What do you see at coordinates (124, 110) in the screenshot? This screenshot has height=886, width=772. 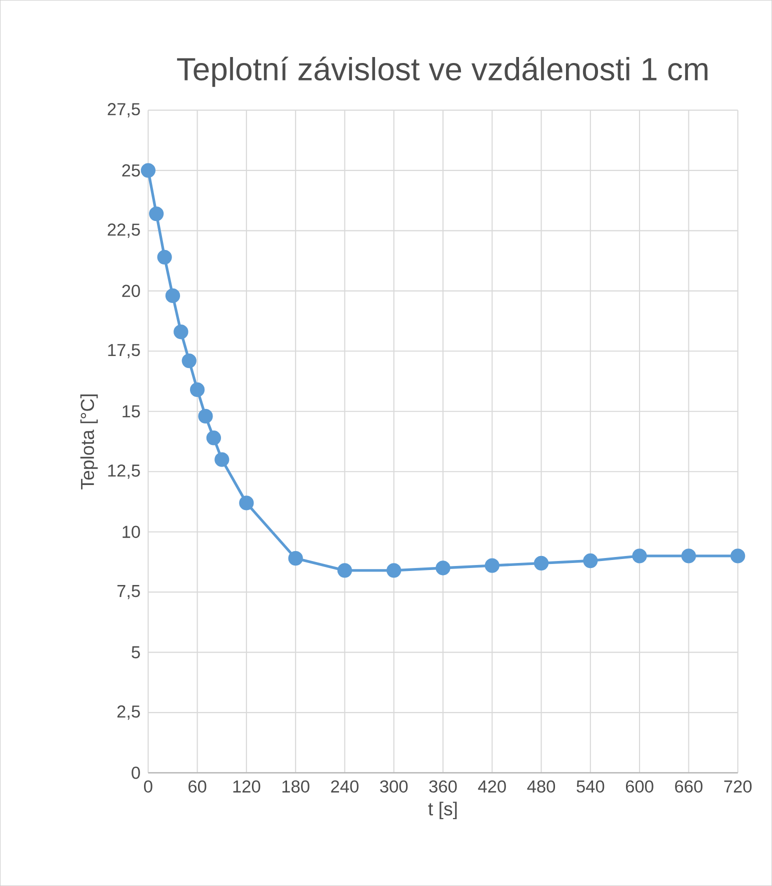 I see `y-tick-label: 27,5` at bounding box center [124, 110].